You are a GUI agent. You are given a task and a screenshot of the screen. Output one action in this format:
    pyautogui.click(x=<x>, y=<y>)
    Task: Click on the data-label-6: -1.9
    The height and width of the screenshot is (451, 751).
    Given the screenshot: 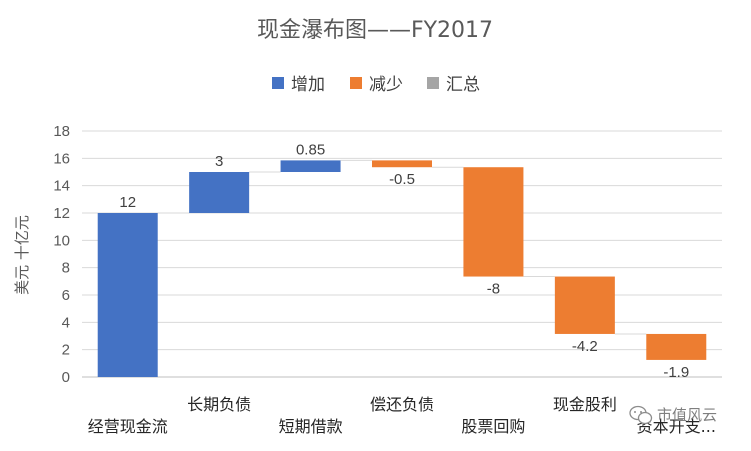 What is the action you would take?
    pyautogui.click(x=676, y=372)
    